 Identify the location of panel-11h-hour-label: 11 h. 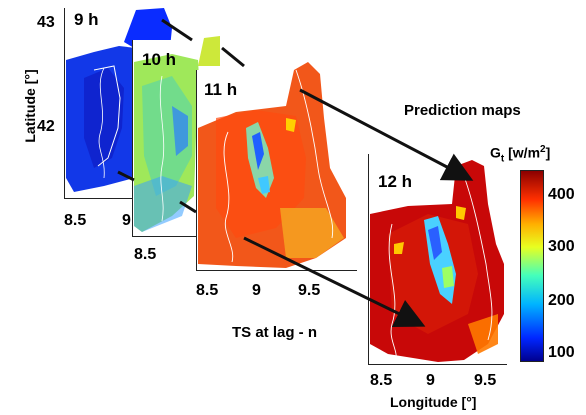
(221, 89).